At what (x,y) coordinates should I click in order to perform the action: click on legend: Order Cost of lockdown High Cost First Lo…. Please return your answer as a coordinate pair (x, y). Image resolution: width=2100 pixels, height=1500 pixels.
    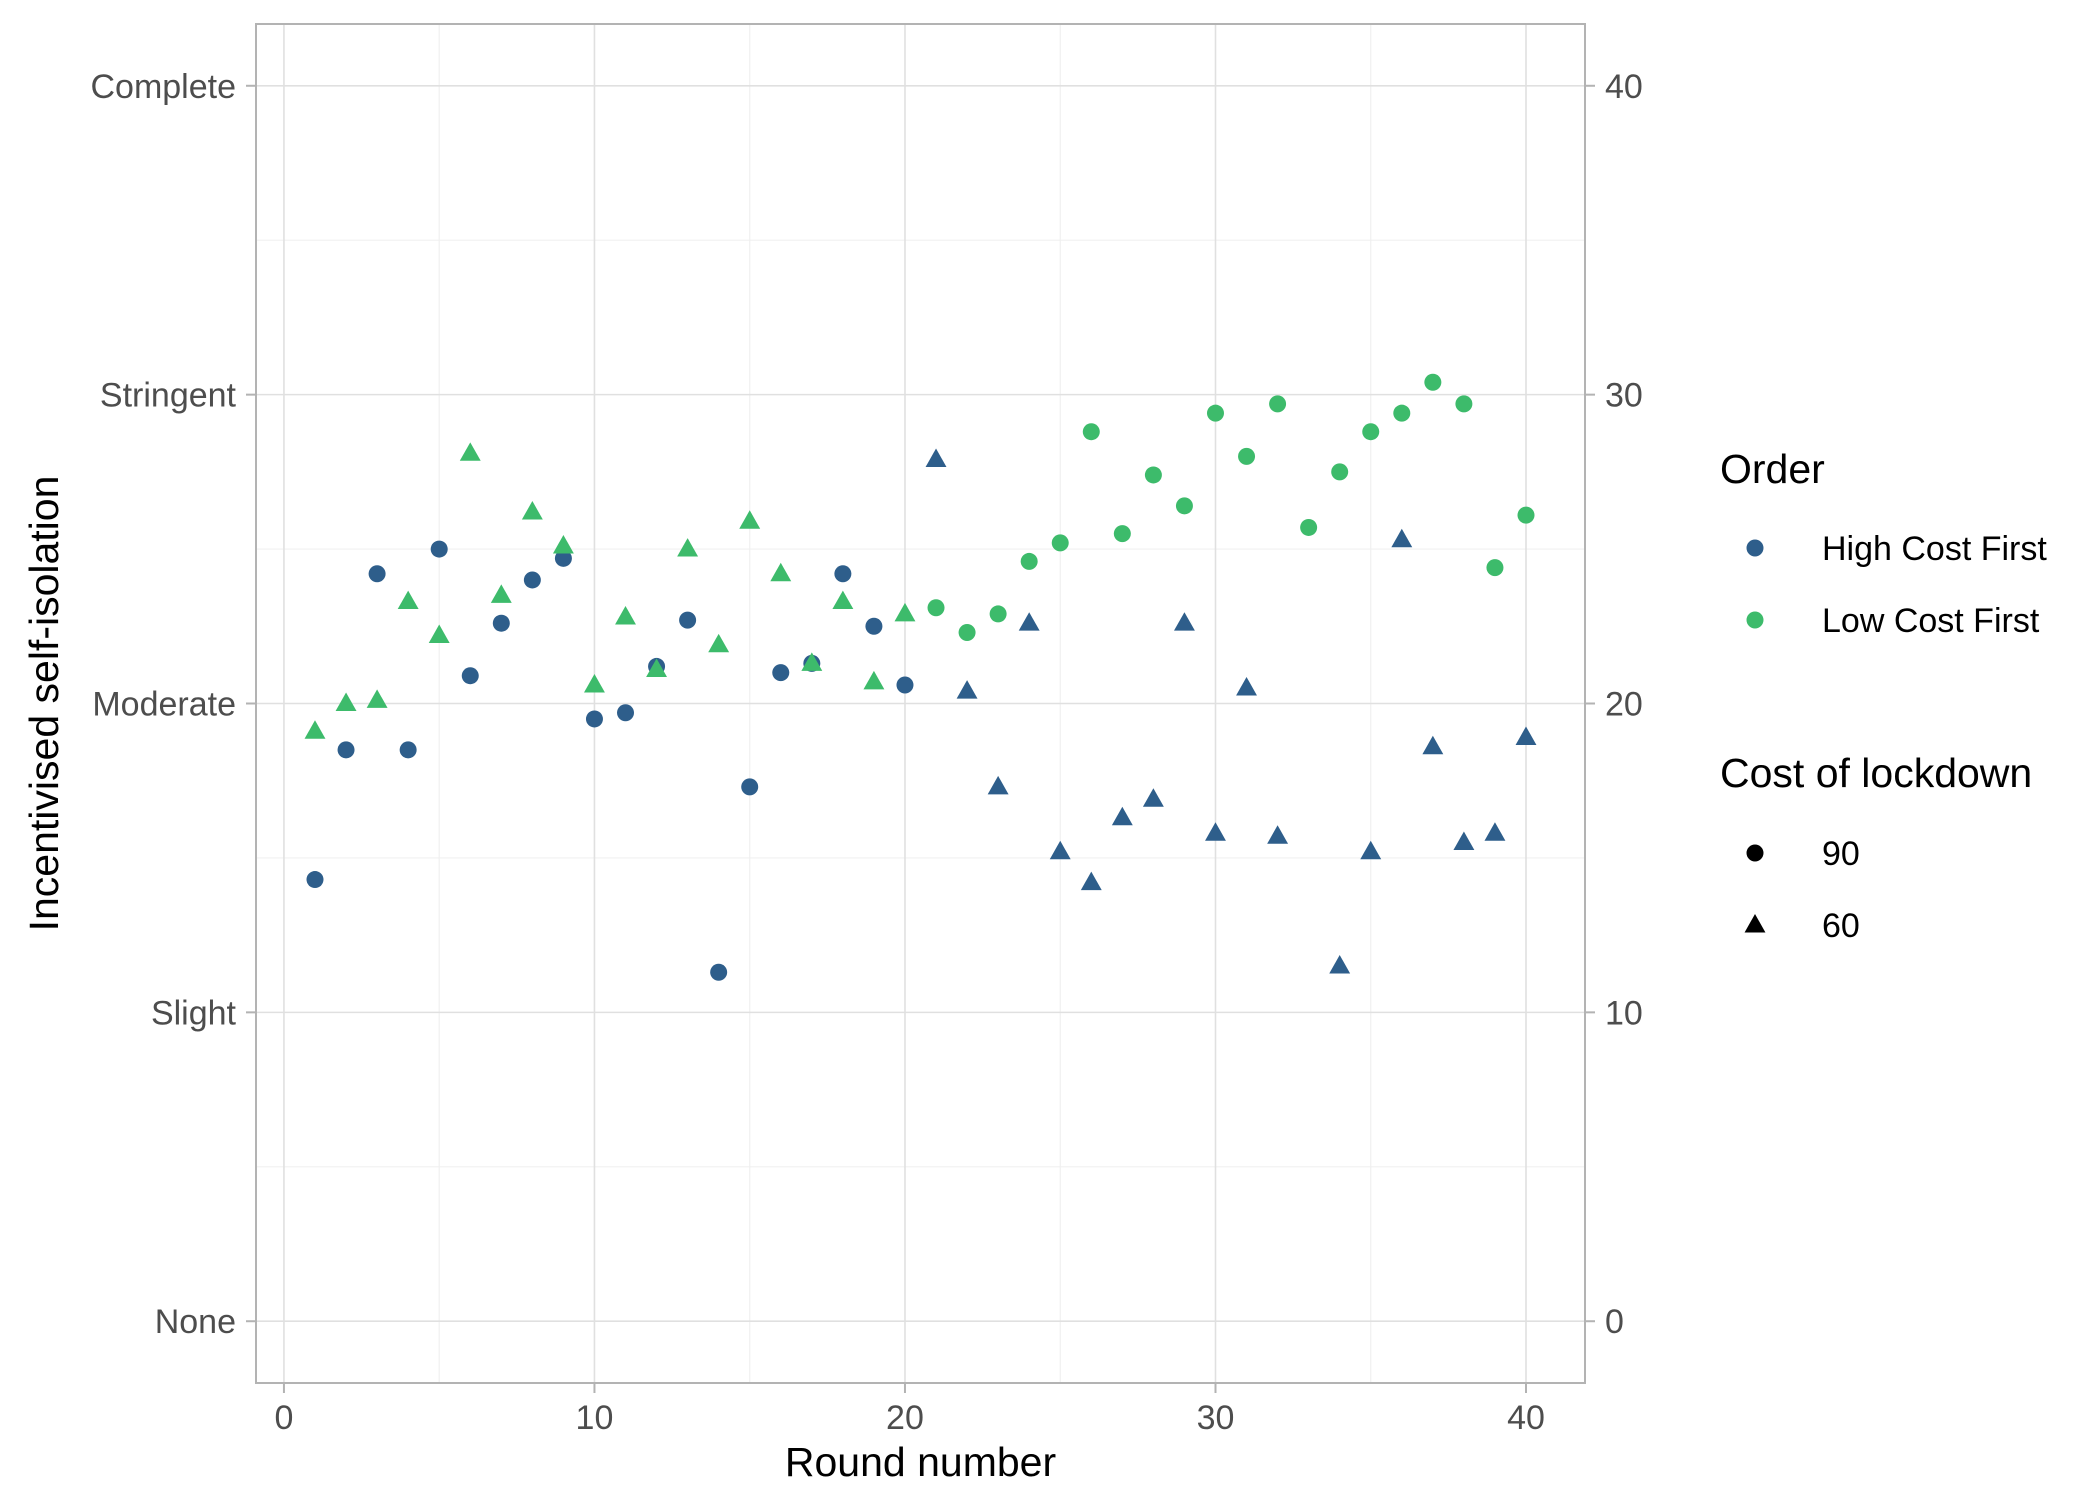
    Looking at the image, I should click on (1883, 695).